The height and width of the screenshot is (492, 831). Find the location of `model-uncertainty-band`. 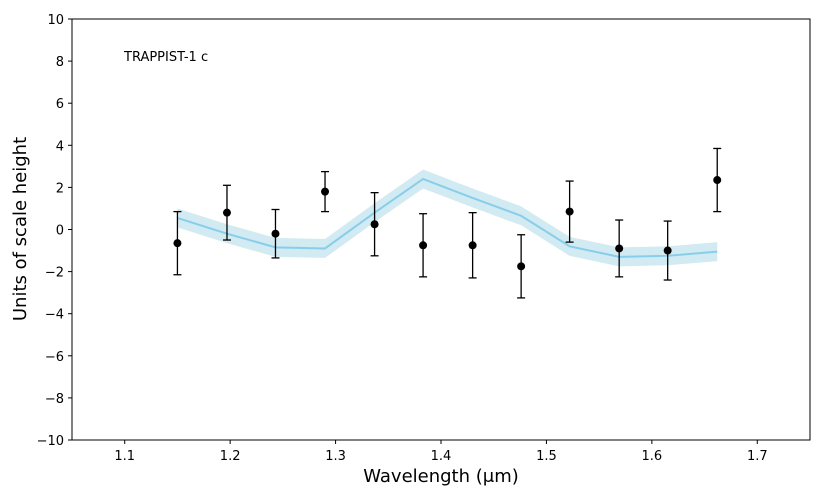

model-uncertainty-band is located at coordinates (447, 218).